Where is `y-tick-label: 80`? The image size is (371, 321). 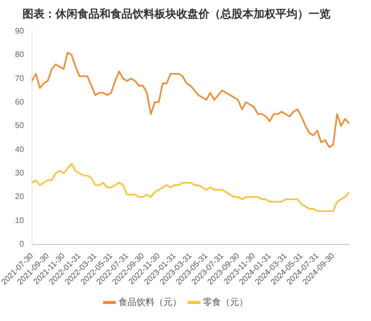 y-tick-label: 80 is located at coordinates (19, 55).